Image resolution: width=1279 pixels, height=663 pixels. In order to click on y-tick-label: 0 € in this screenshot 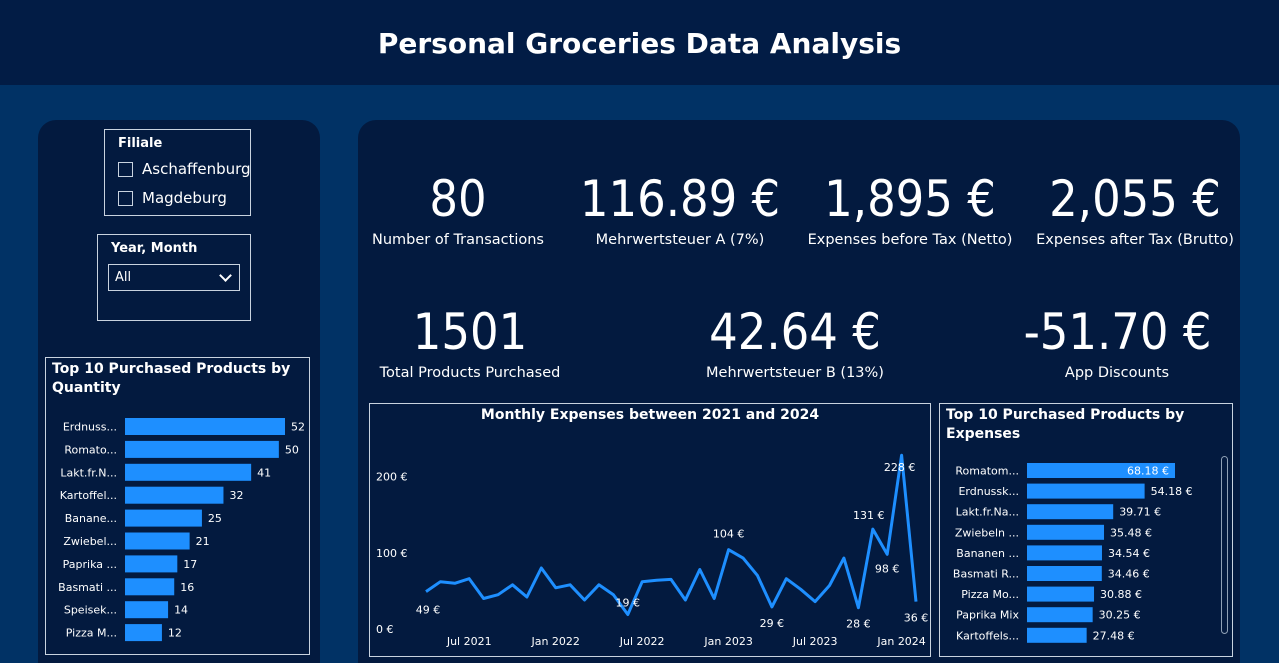, I will do `click(385, 629)`.